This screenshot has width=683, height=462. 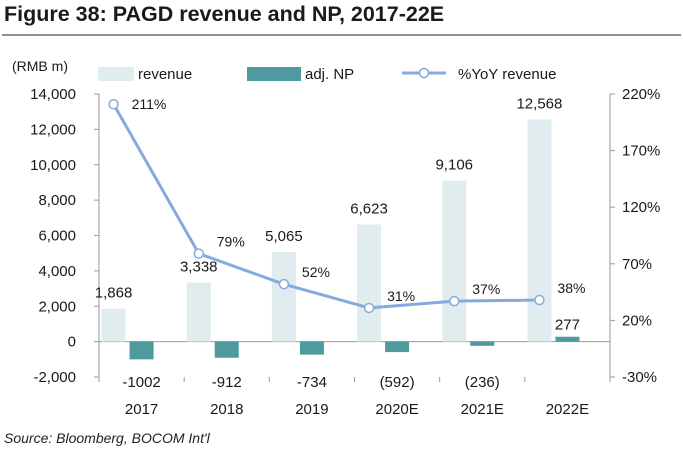 I want to click on yoy-value-label: 211%, so click(x=149, y=104).